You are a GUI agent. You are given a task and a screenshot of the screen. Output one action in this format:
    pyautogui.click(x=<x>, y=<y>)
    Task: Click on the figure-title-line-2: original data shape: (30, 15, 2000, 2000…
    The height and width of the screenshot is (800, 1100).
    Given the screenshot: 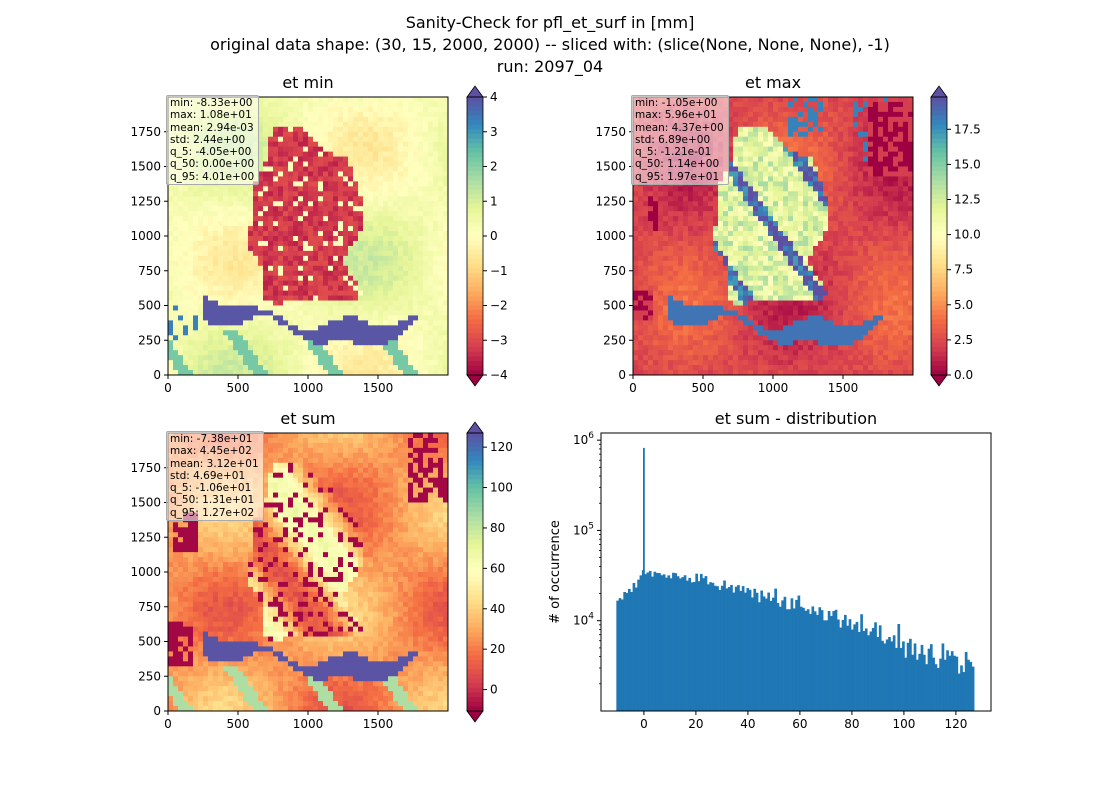 What is the action you would take?
    pyautogui.click(x=550, y=44)
    